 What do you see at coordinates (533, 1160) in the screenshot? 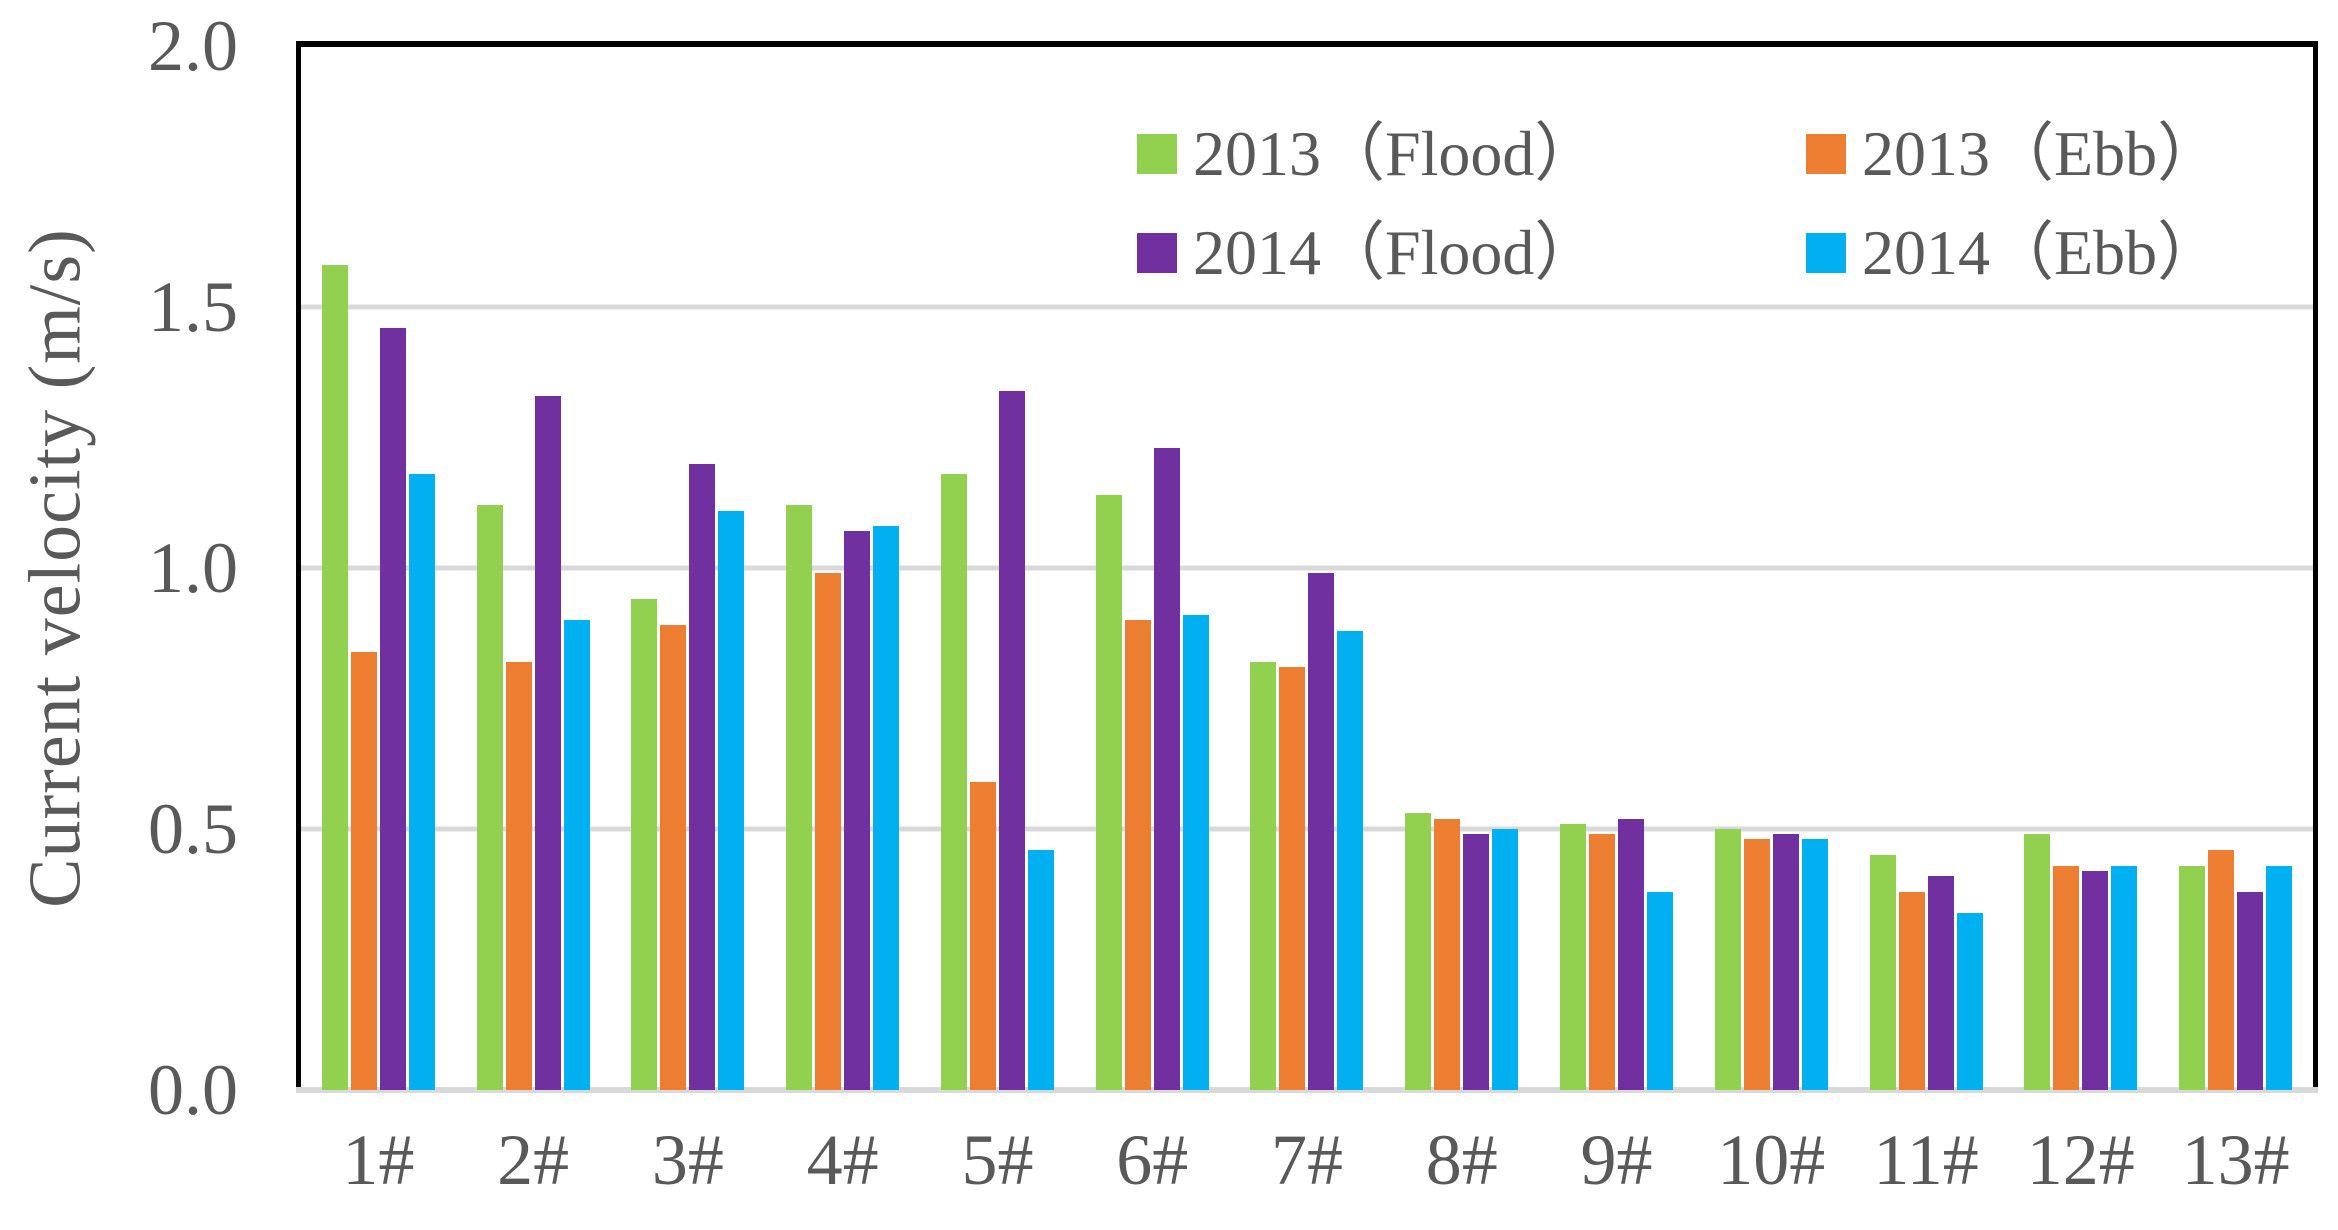
I see `x-tick-label: 2#` at bounding box center [533, 1160].